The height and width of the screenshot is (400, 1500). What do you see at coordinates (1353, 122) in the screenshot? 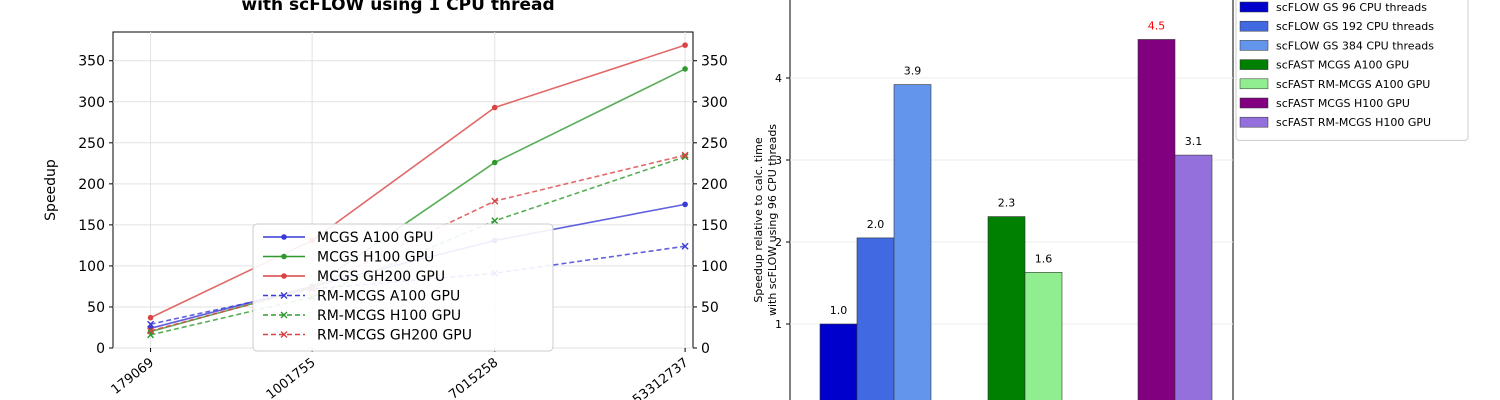
I see `legend-label: scFAST RM-MCGS H100 GPU` at bounding box center [1353, 122].